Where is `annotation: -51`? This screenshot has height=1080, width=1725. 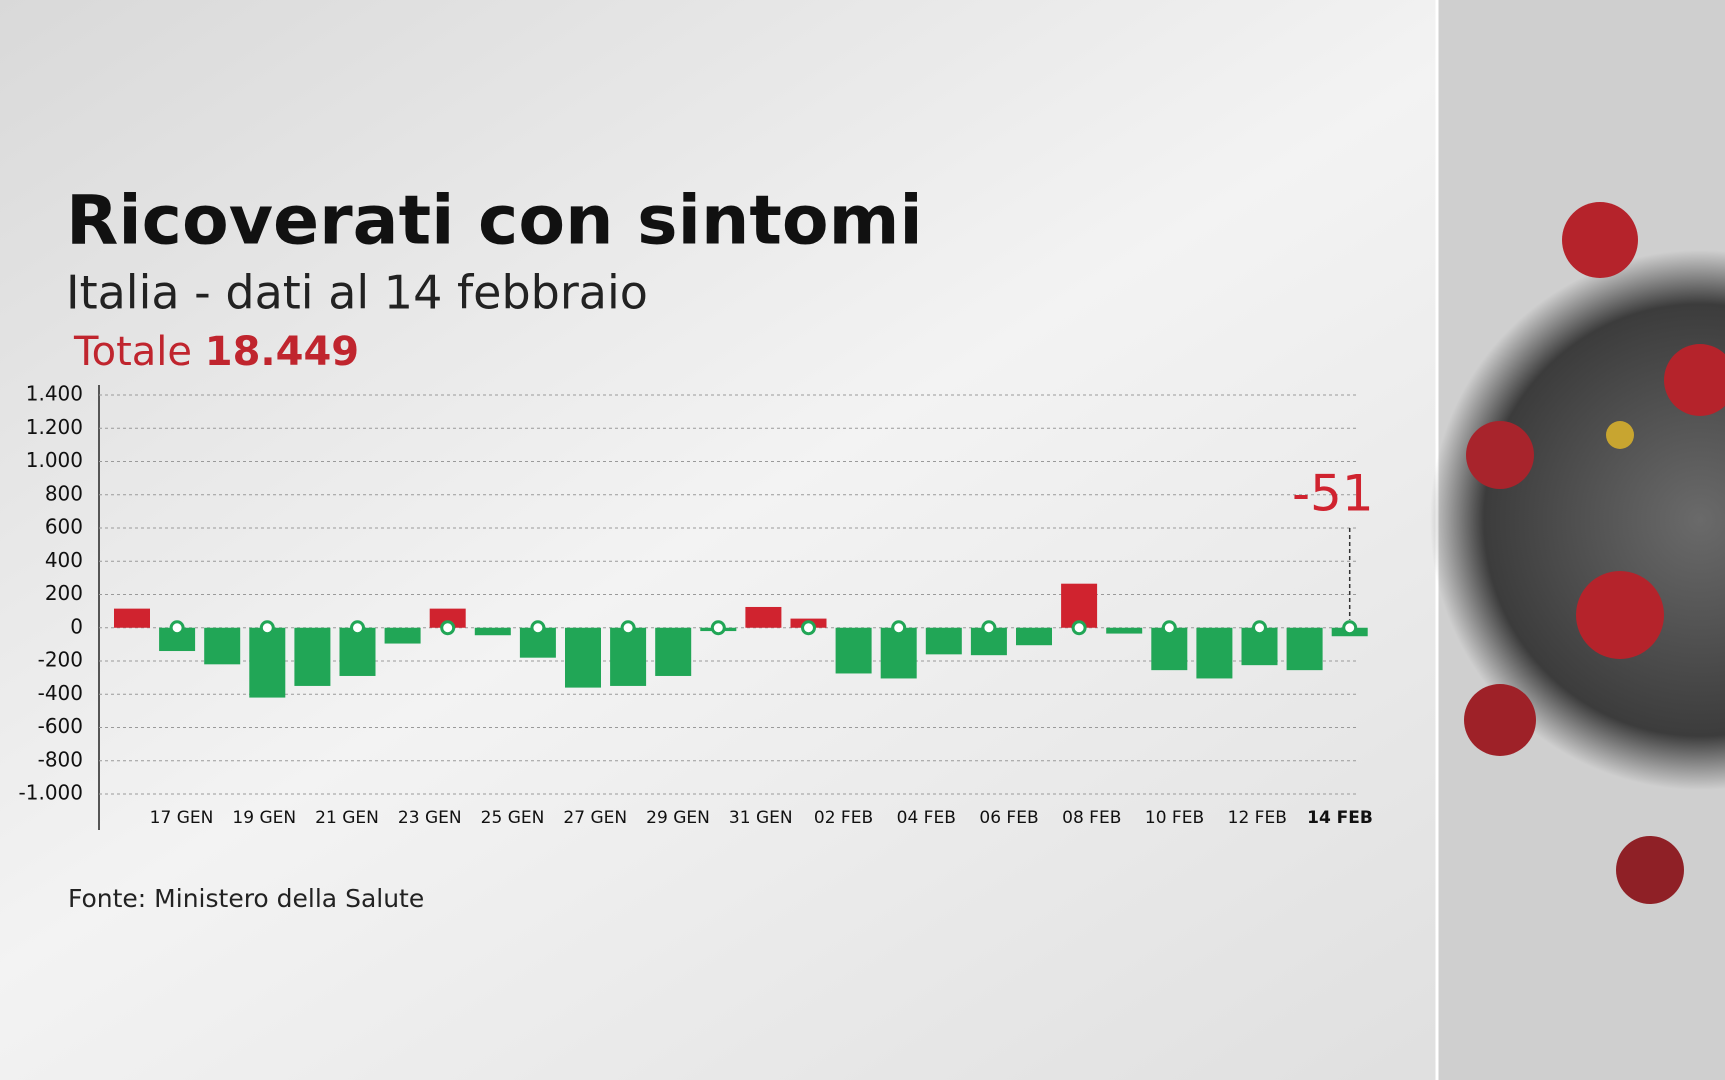 annotation: -51 is located at coordinates (1333, 494).